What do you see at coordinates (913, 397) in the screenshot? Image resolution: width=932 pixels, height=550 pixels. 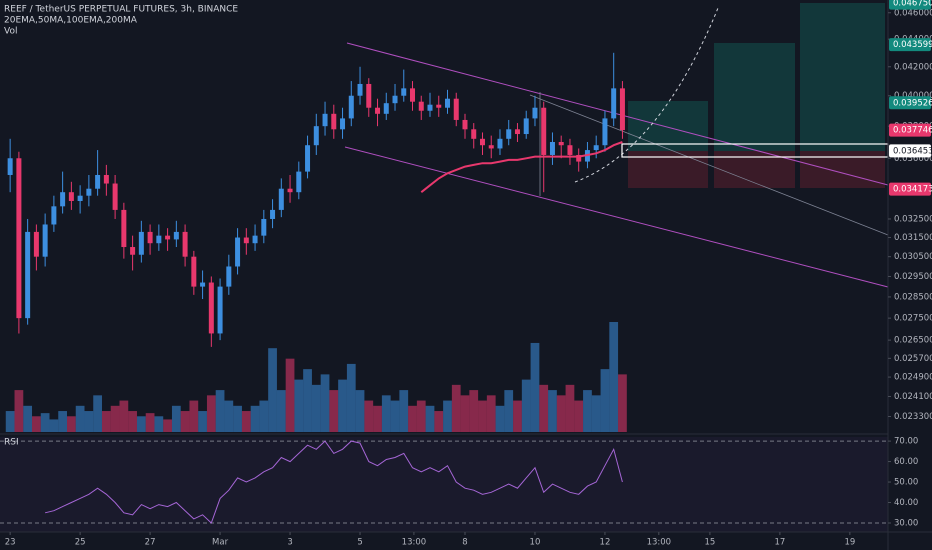 I see `y-tick-label: 0.024100` at bounding box center [913, 397].